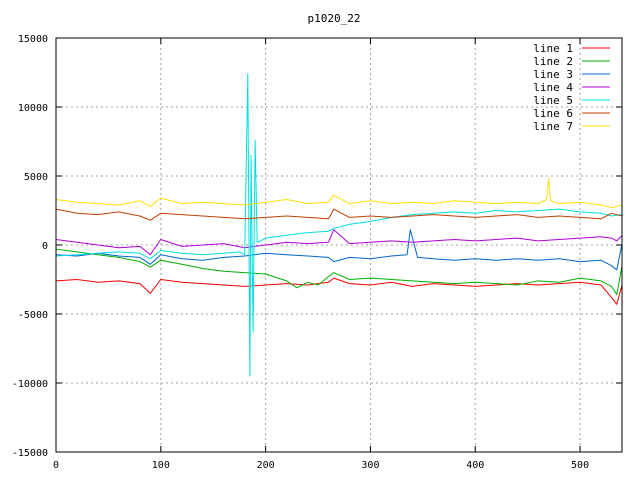 The image size is (640, 480). Describe the element at coordinates (33, 39) in the screenshot. I see `y-tick-label: 15000` at that location.